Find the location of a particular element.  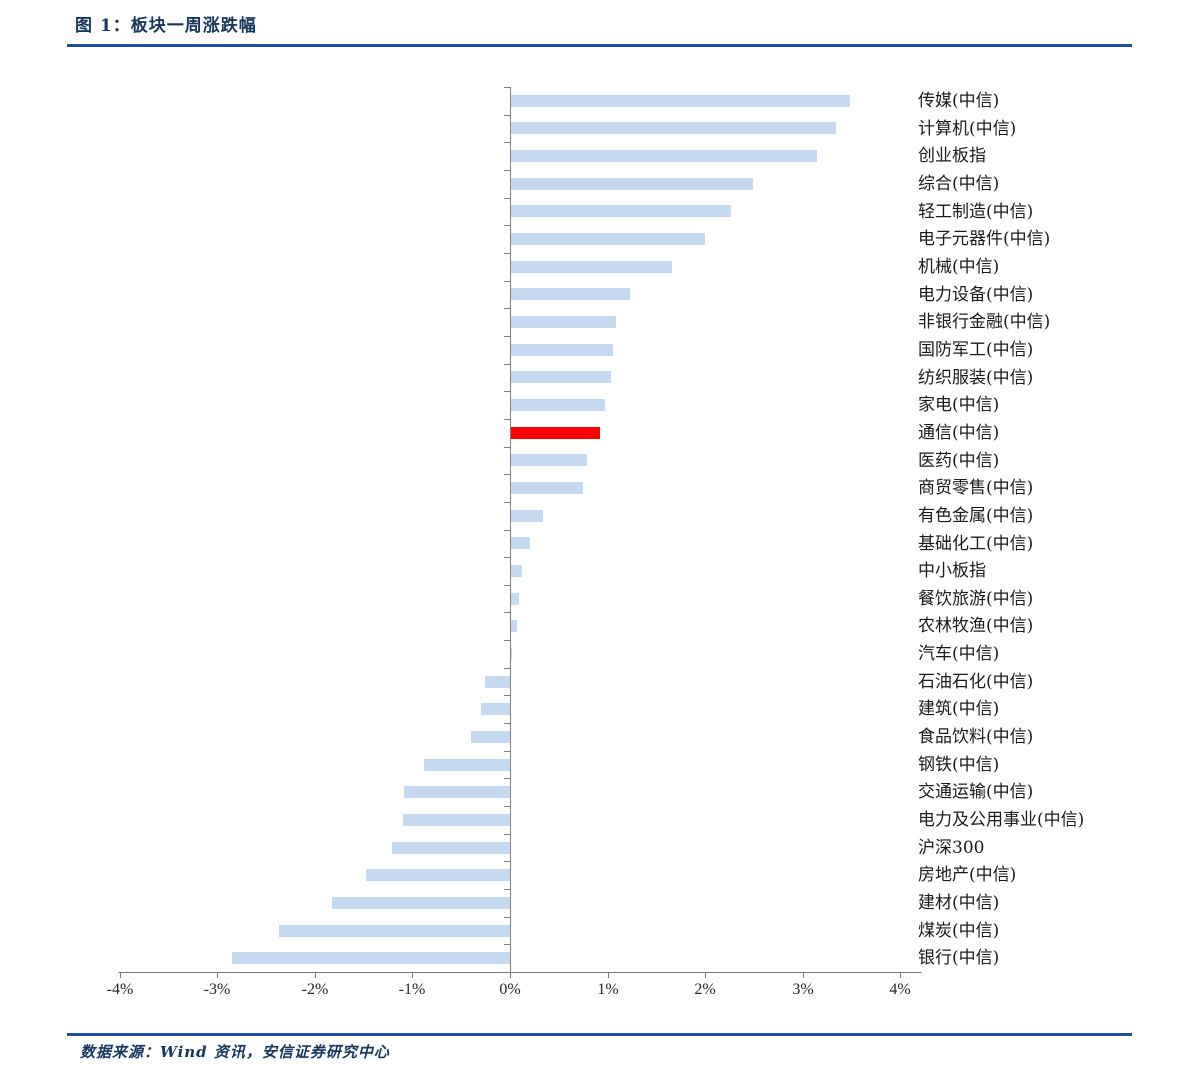

x-axis-line is located at coordinates (520, 972).